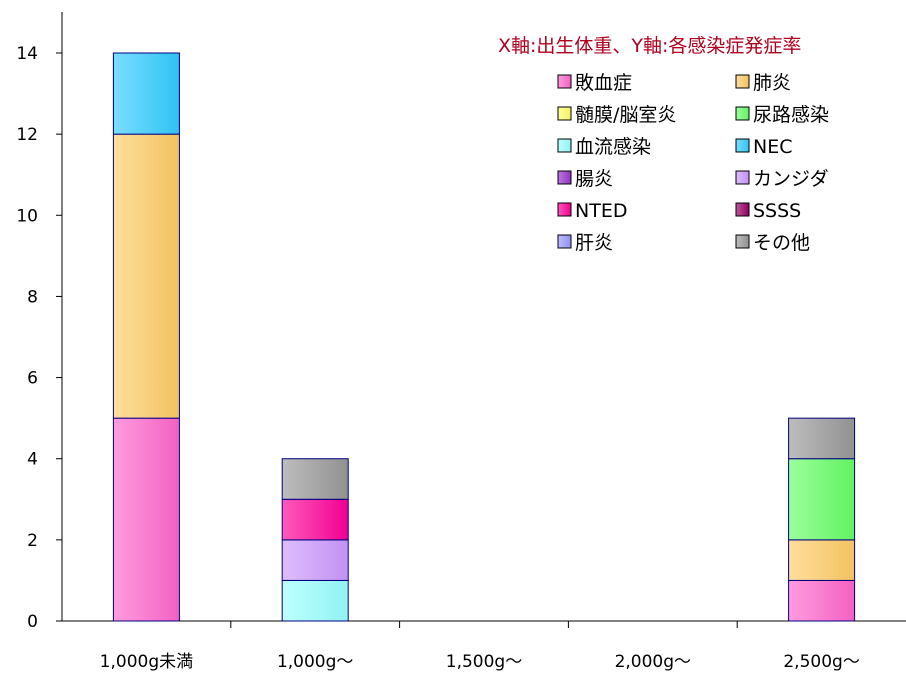 This screenshot has width=906, height=675. Describe the element at coordinates (772, 147) in the screenshot. I see `legend-label: NEC` at that location.